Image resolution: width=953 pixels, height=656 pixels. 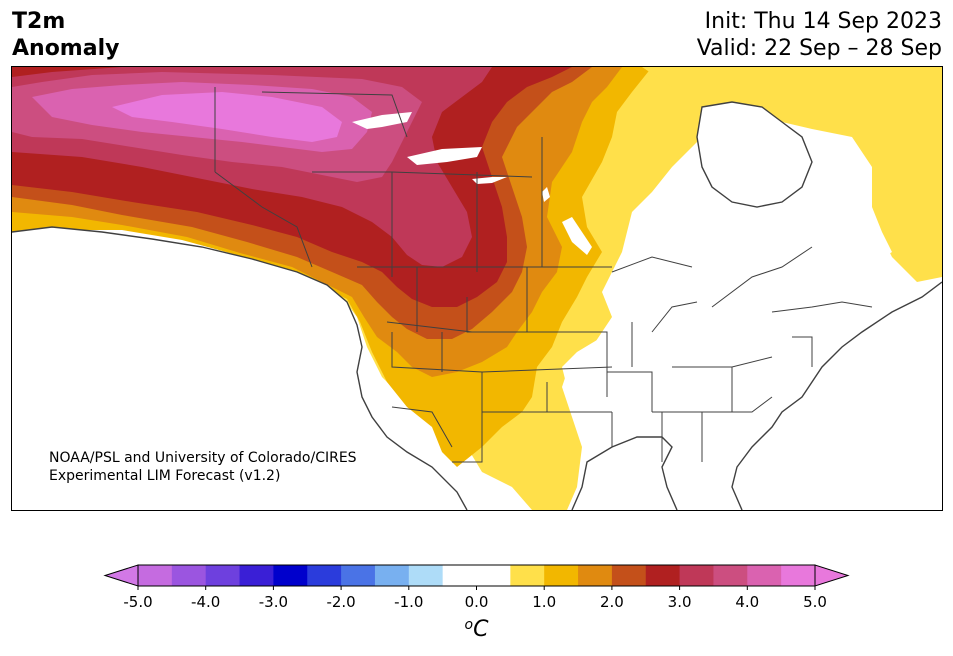 What do you see at coordinates (832, 575) in the screenshot?
I see `colorbar-over-arrow` at bounding box center [832, 575].